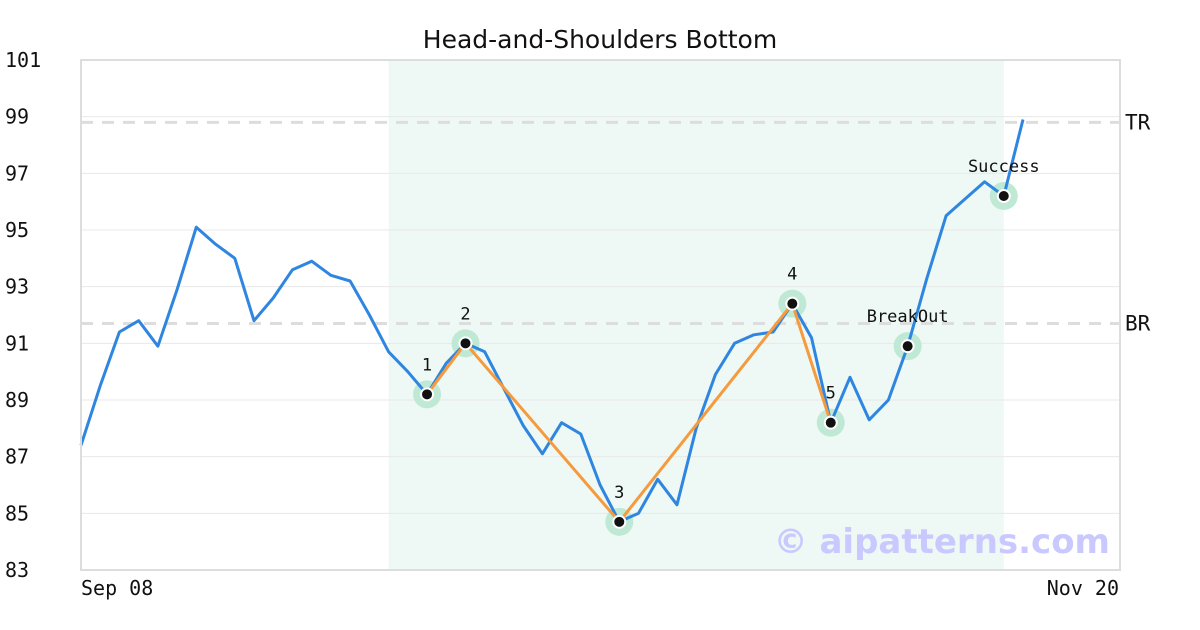 This screenshot has width=1200, height=630. I want to click on y-tick-label: 89, so click(17, 400).